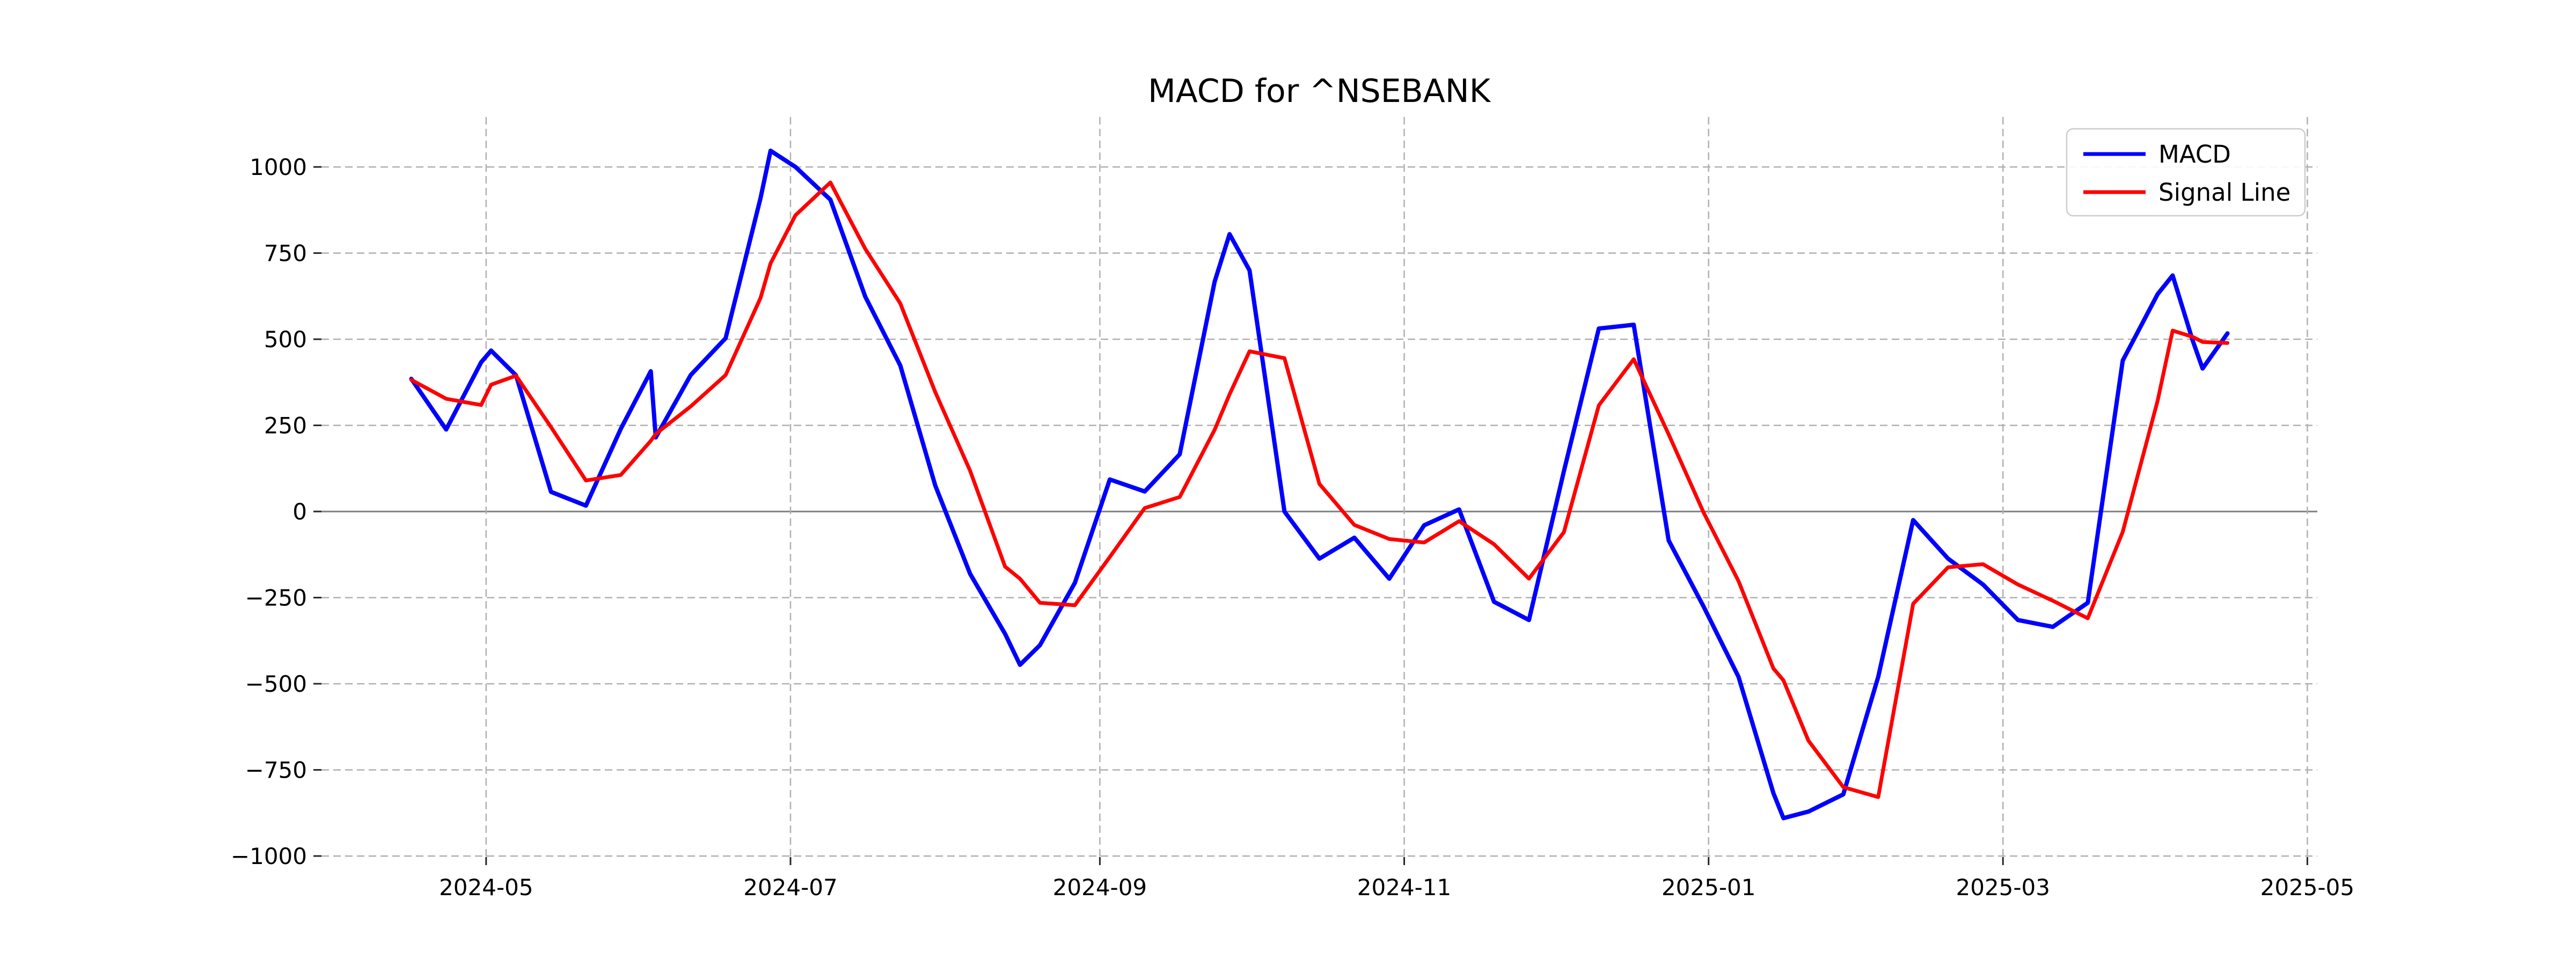  Describe the element at coordinates (276, 684) in the screenshot. I see `y-tick-label: −500` at that location.